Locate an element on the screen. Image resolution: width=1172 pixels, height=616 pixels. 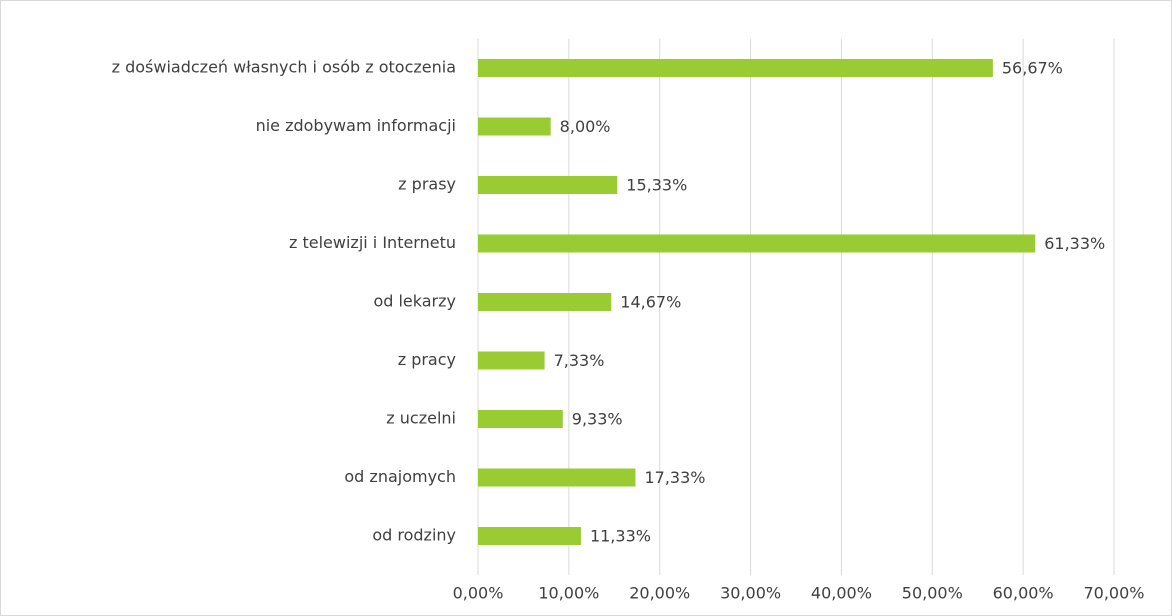
y-tick-label: z pracy is located at coordinates (427, 359).